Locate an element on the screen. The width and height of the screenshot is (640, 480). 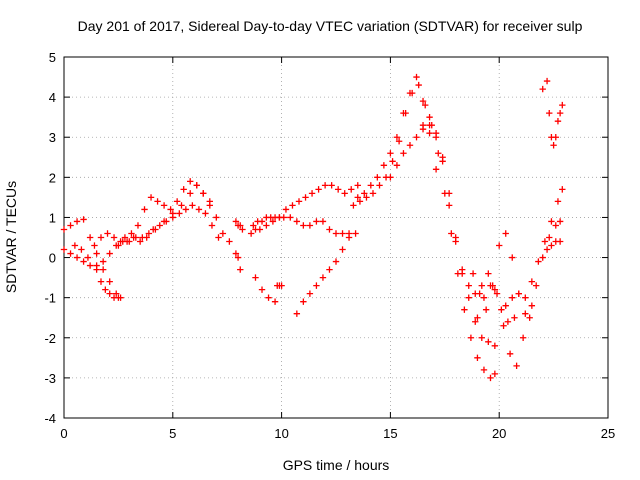
series-sat-m is located at coordinates (424, 231).